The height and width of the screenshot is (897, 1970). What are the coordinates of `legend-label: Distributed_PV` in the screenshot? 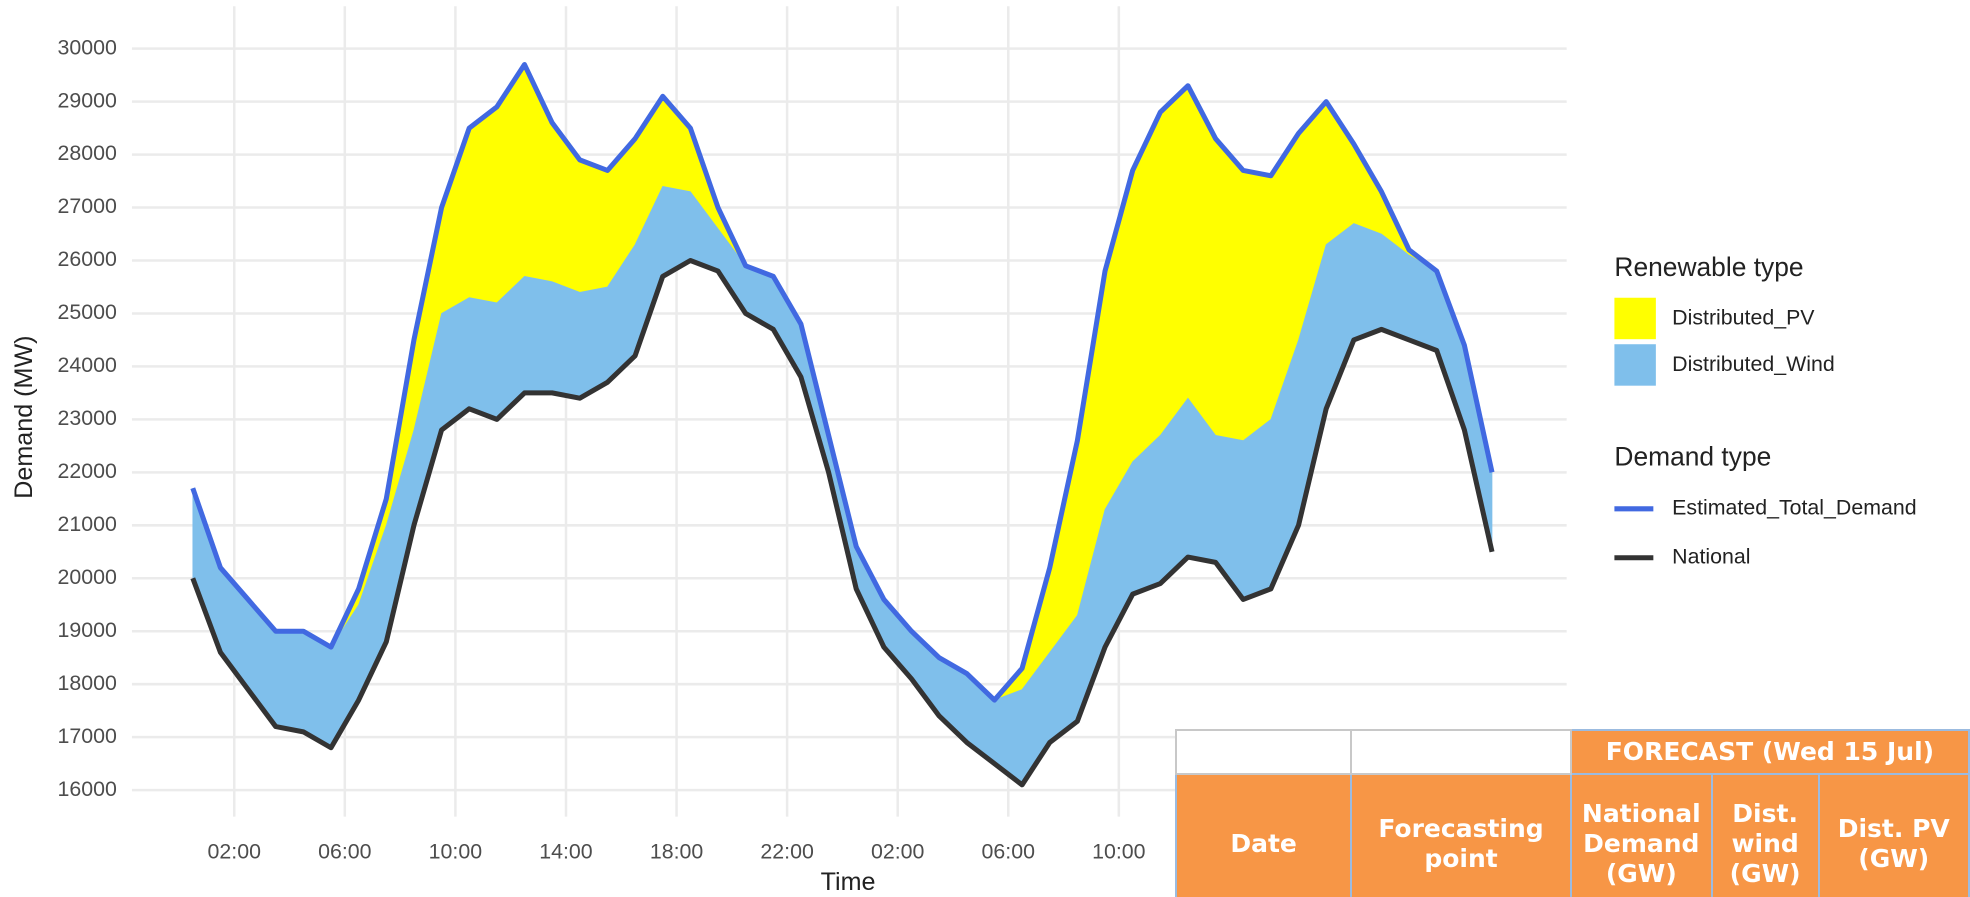 It's located at (1743, 318).